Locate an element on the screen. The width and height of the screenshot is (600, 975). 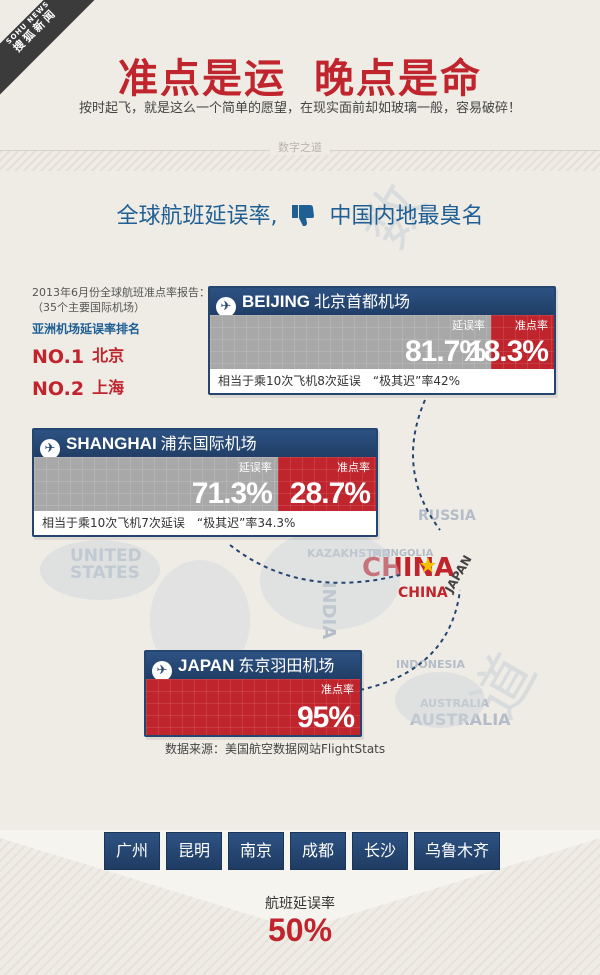
city-tag: 广州 is located at coordinates (132, 851).